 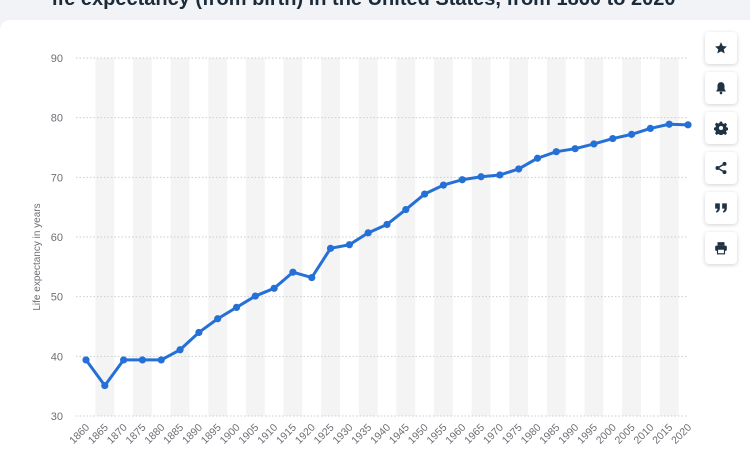 I want to click on x-tick-label: 1940, so click(x=380, y=434).